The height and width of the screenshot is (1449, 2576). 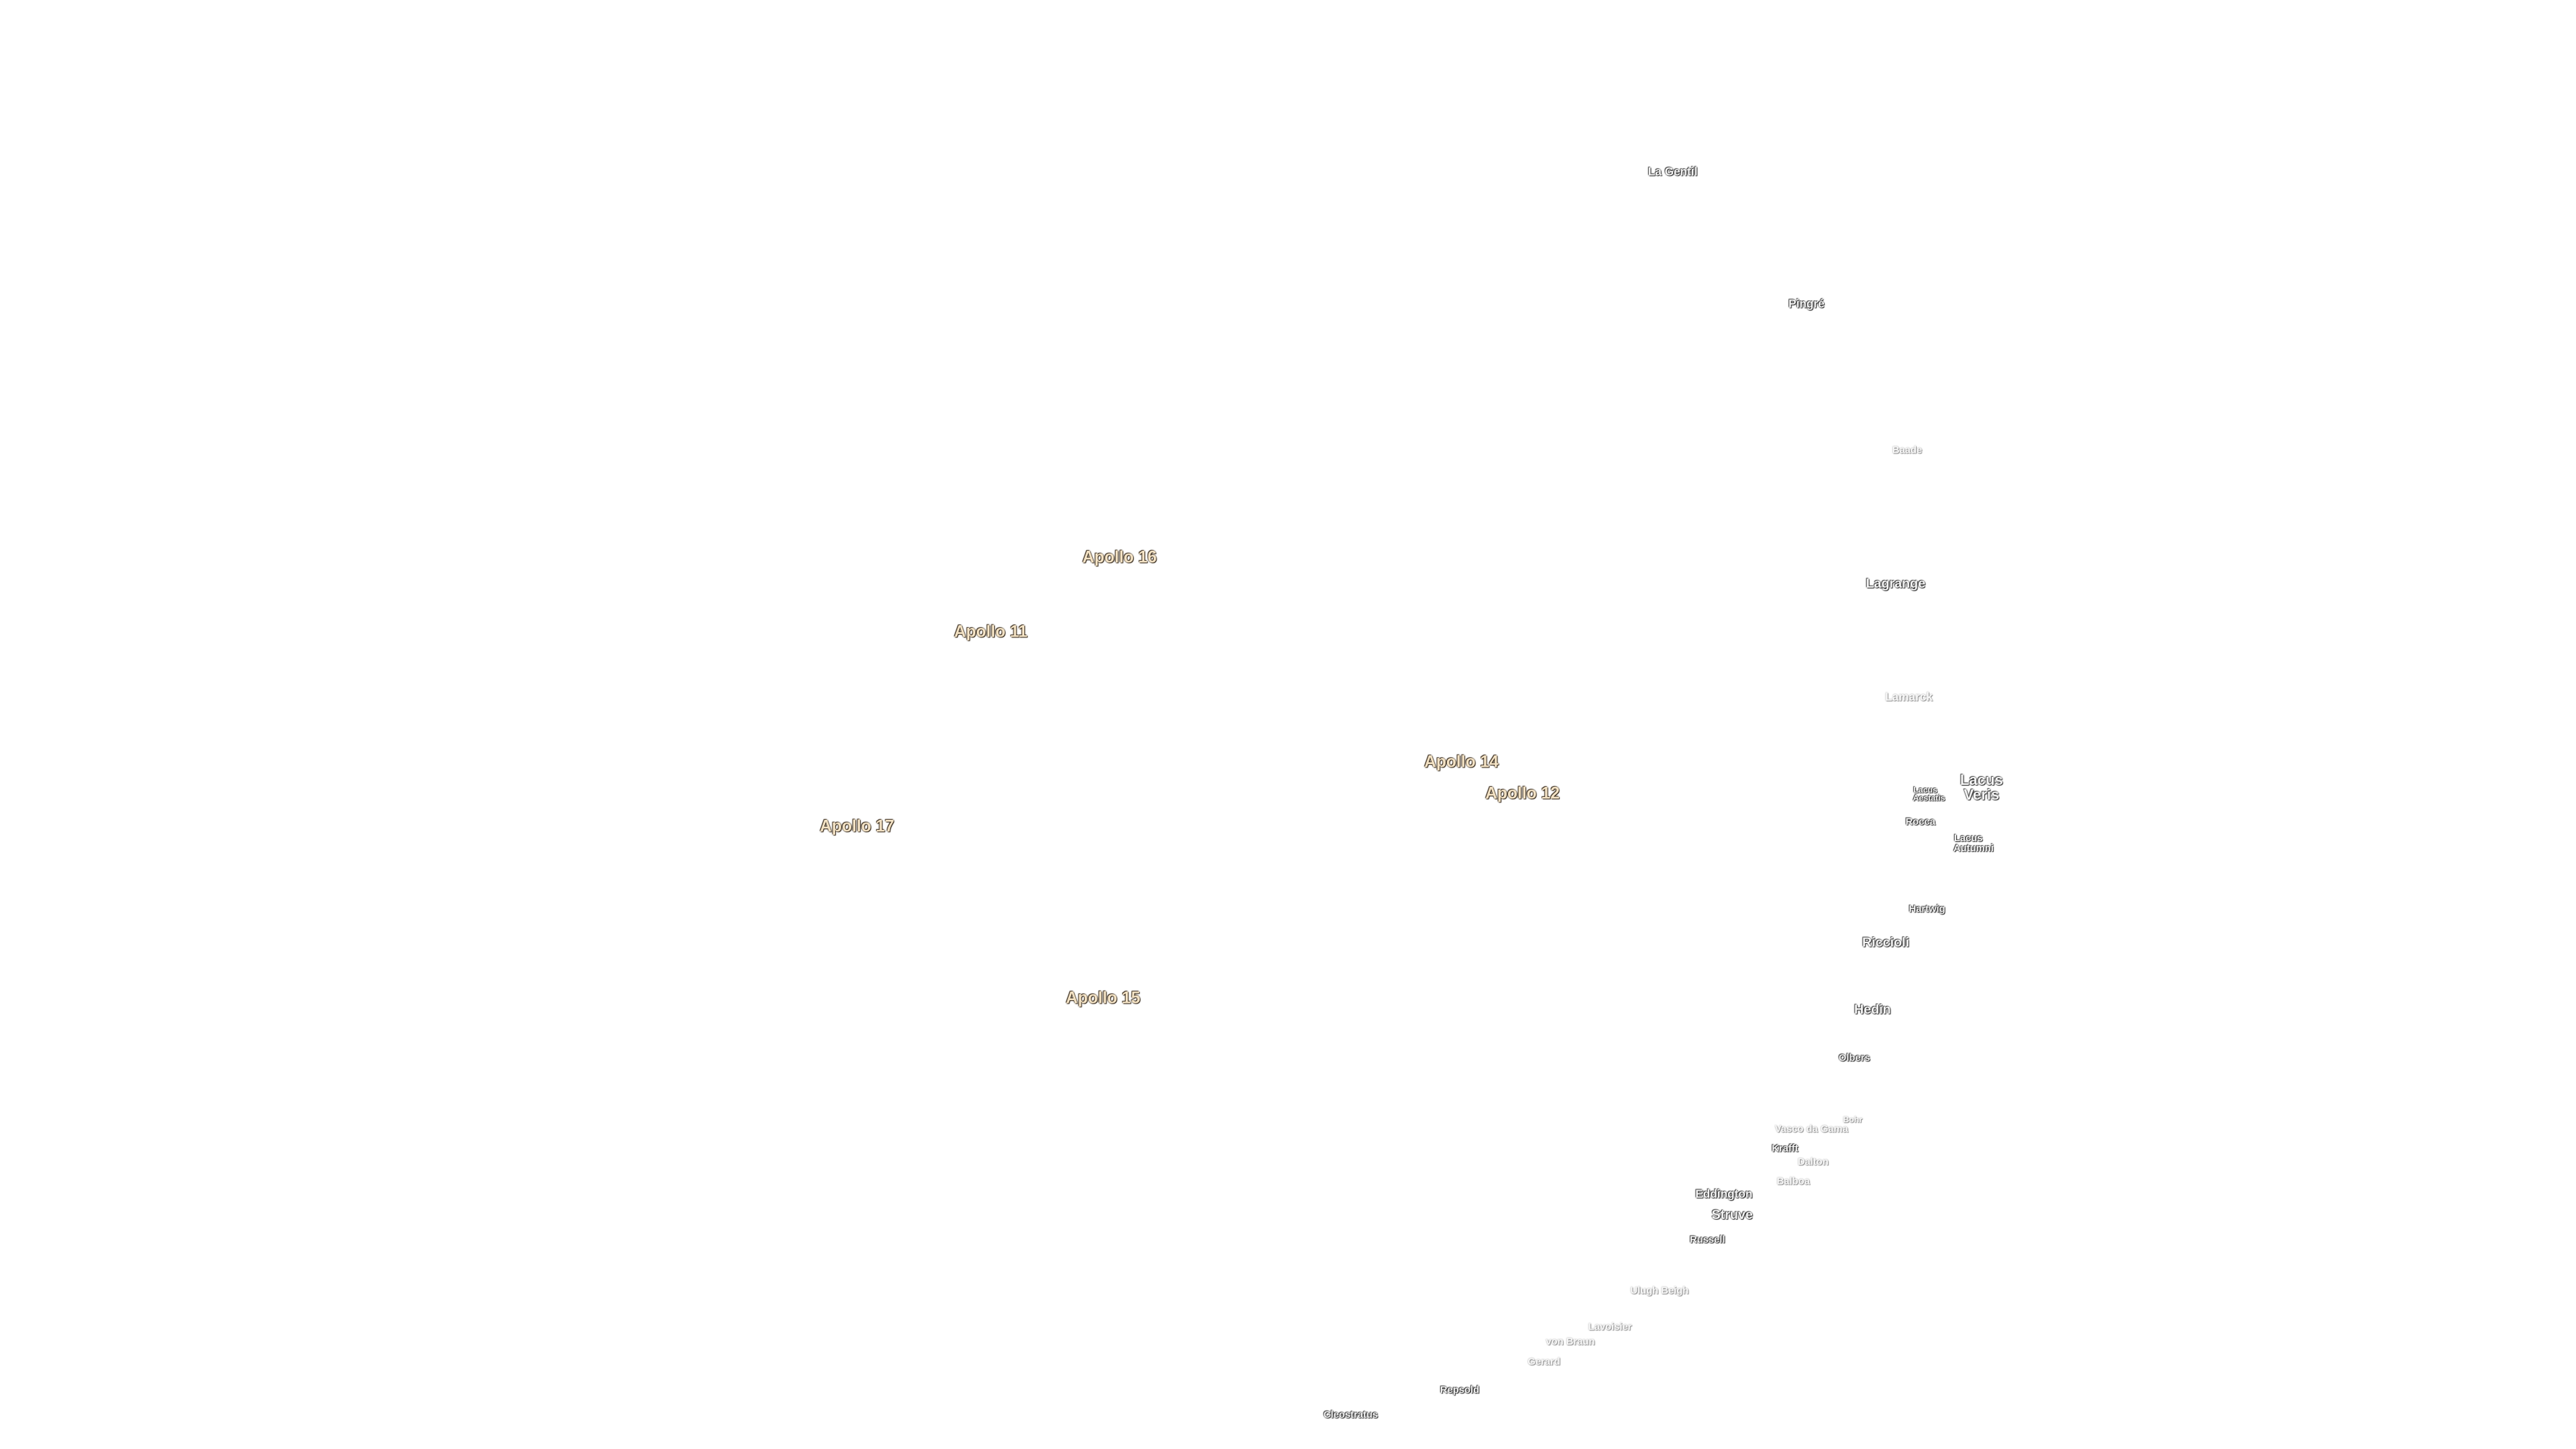 What do you see at coordinates (1570, 1342) in the screenshot?
I see `map-label: von Braun` at bounding box center [1570, 1342].